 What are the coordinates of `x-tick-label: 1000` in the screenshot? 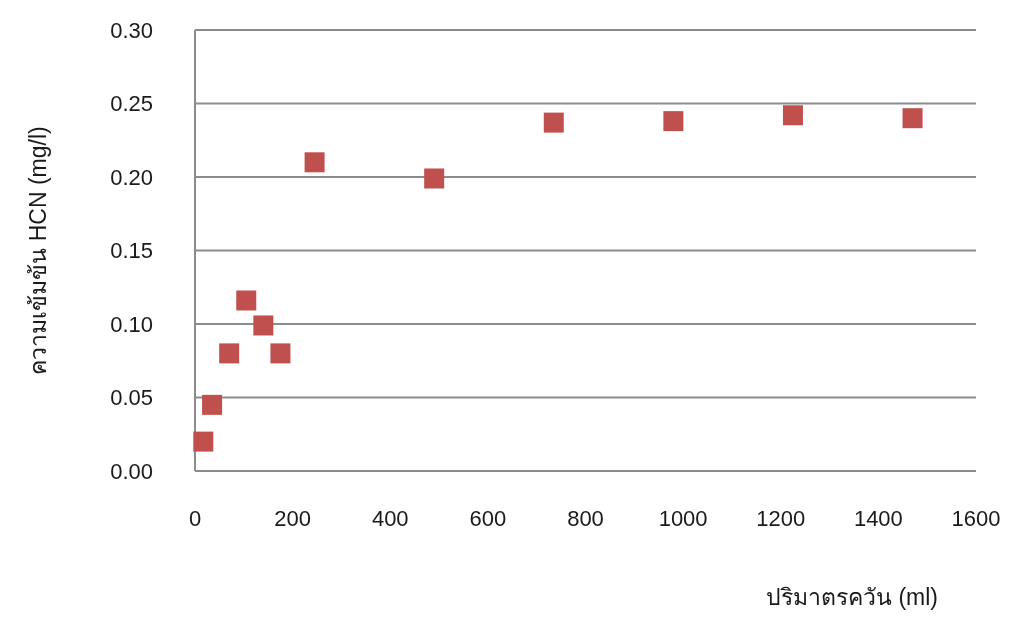 It's located at (683, 518).